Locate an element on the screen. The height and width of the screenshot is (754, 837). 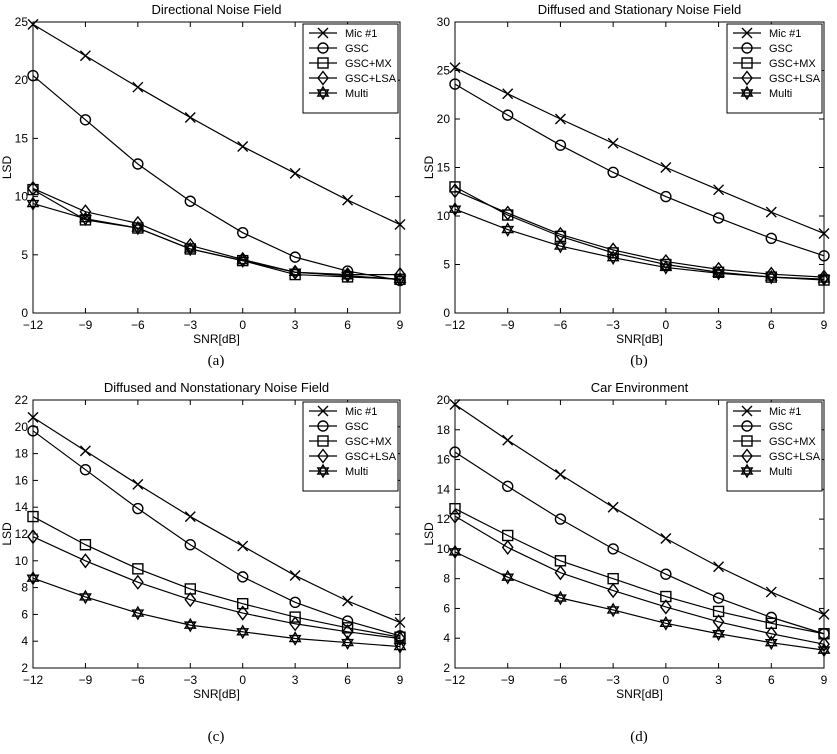
x-tick-label: 0 is located at coordinates (242, 325).